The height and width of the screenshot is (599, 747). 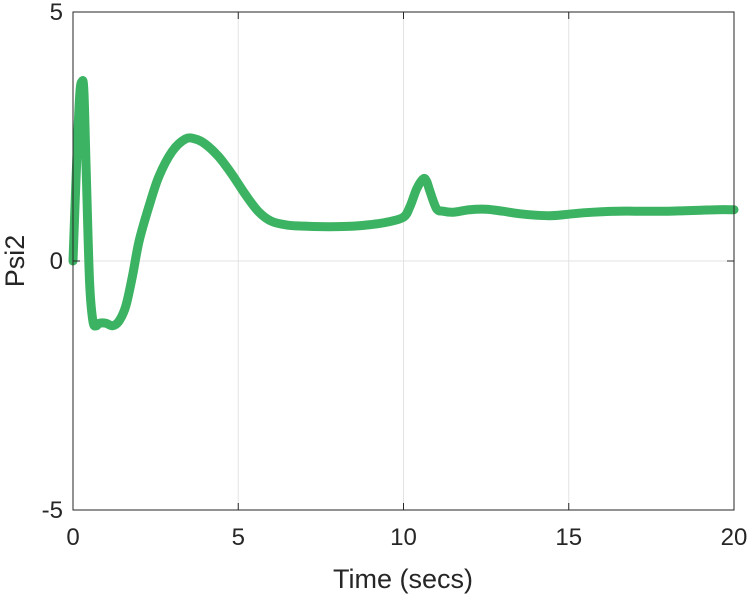 I want to click on y-tick-label: 0, so click(x=56, y=261).